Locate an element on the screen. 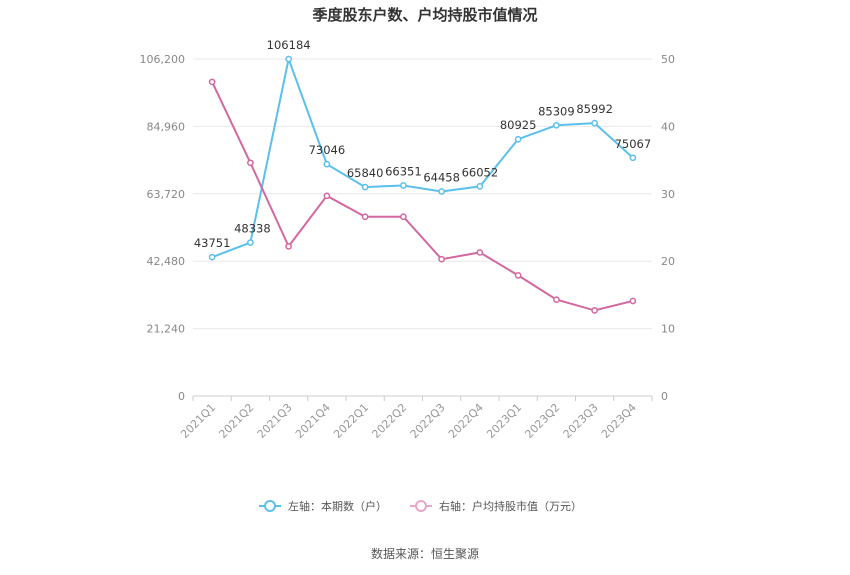 The width and height of the screenshot is (850, 575). data-label: 106184 is located at coordinates (289, 45).